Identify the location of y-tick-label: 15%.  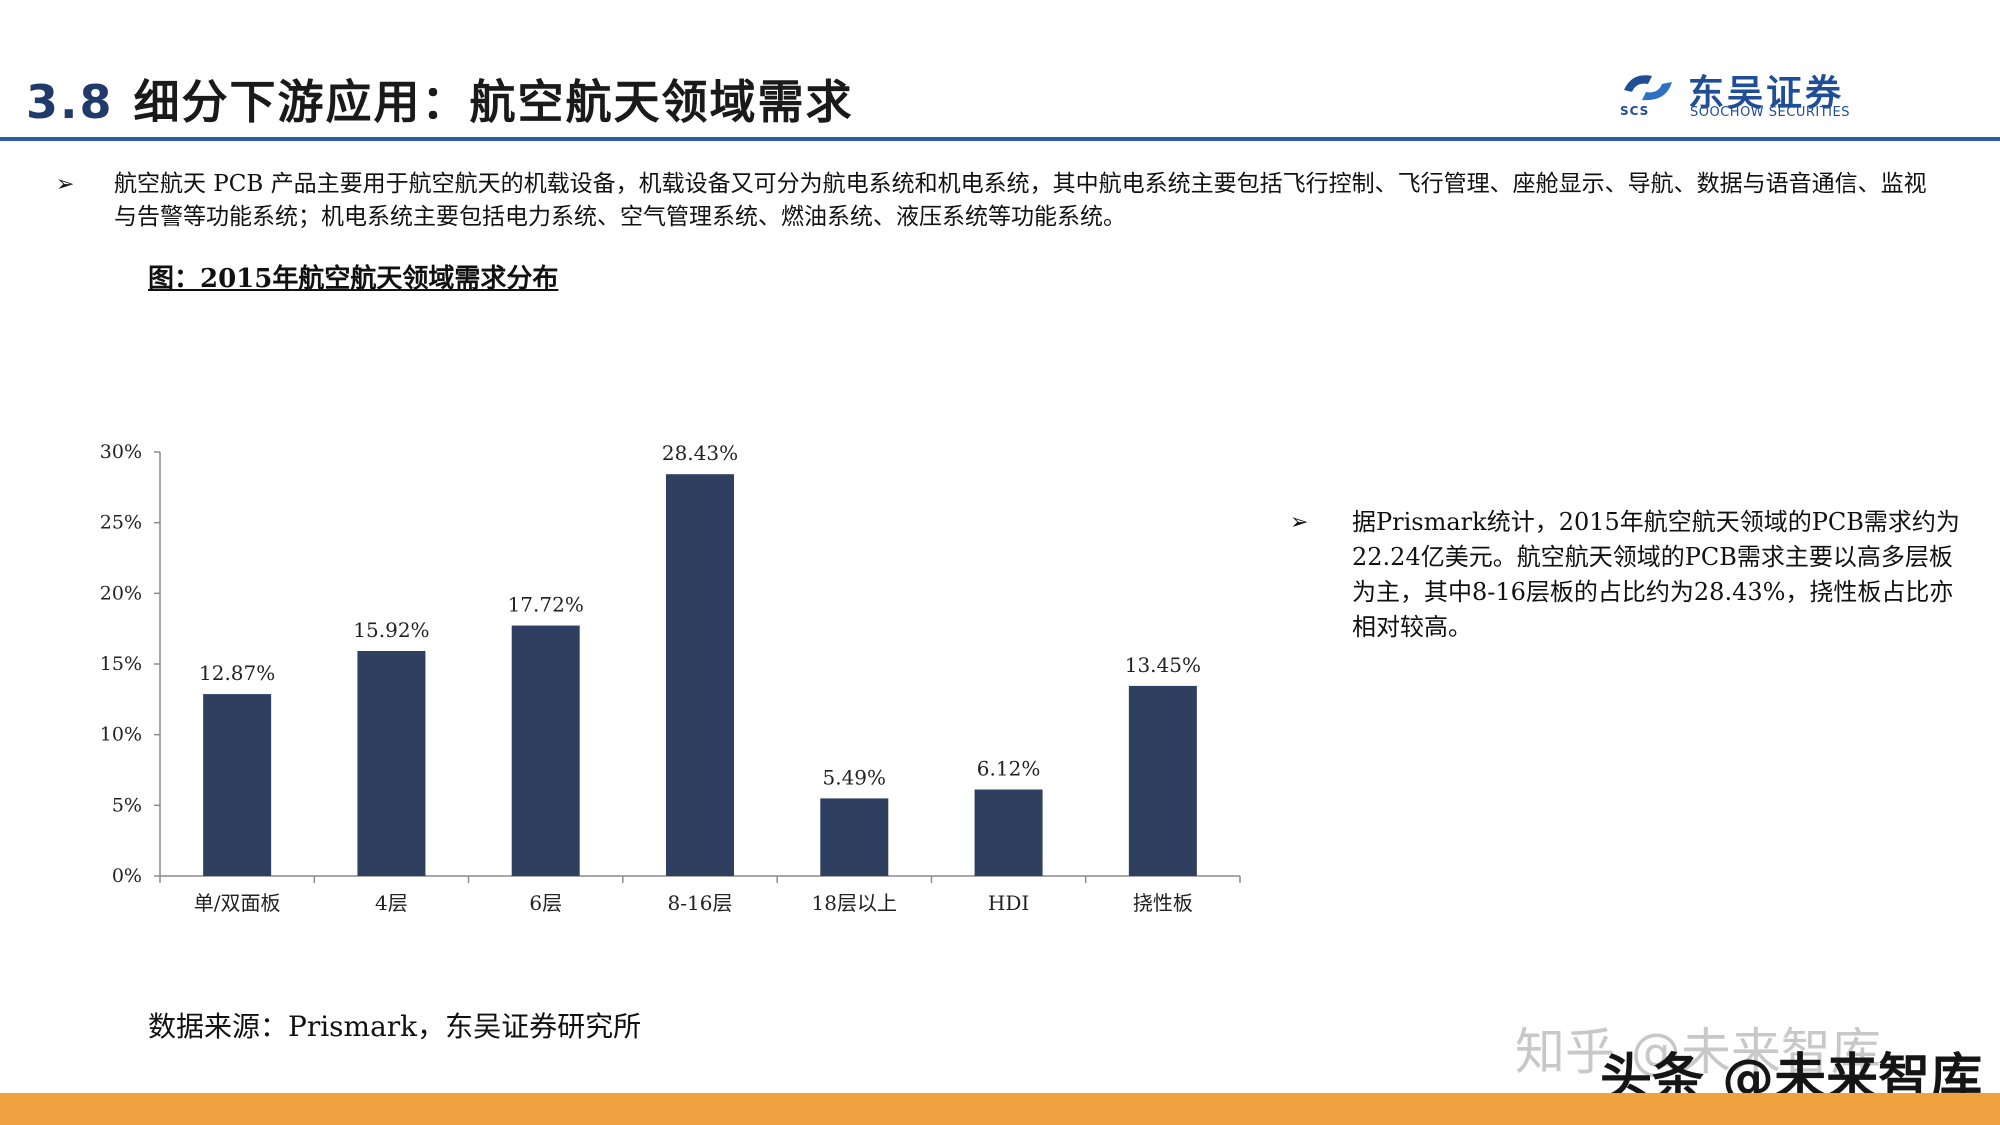
(121, 664).